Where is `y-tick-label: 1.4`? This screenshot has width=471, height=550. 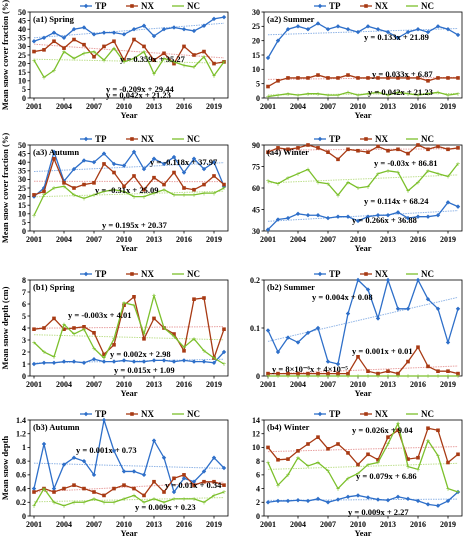 y-tick-label: 1.4 is located at coordinates (21, 420).